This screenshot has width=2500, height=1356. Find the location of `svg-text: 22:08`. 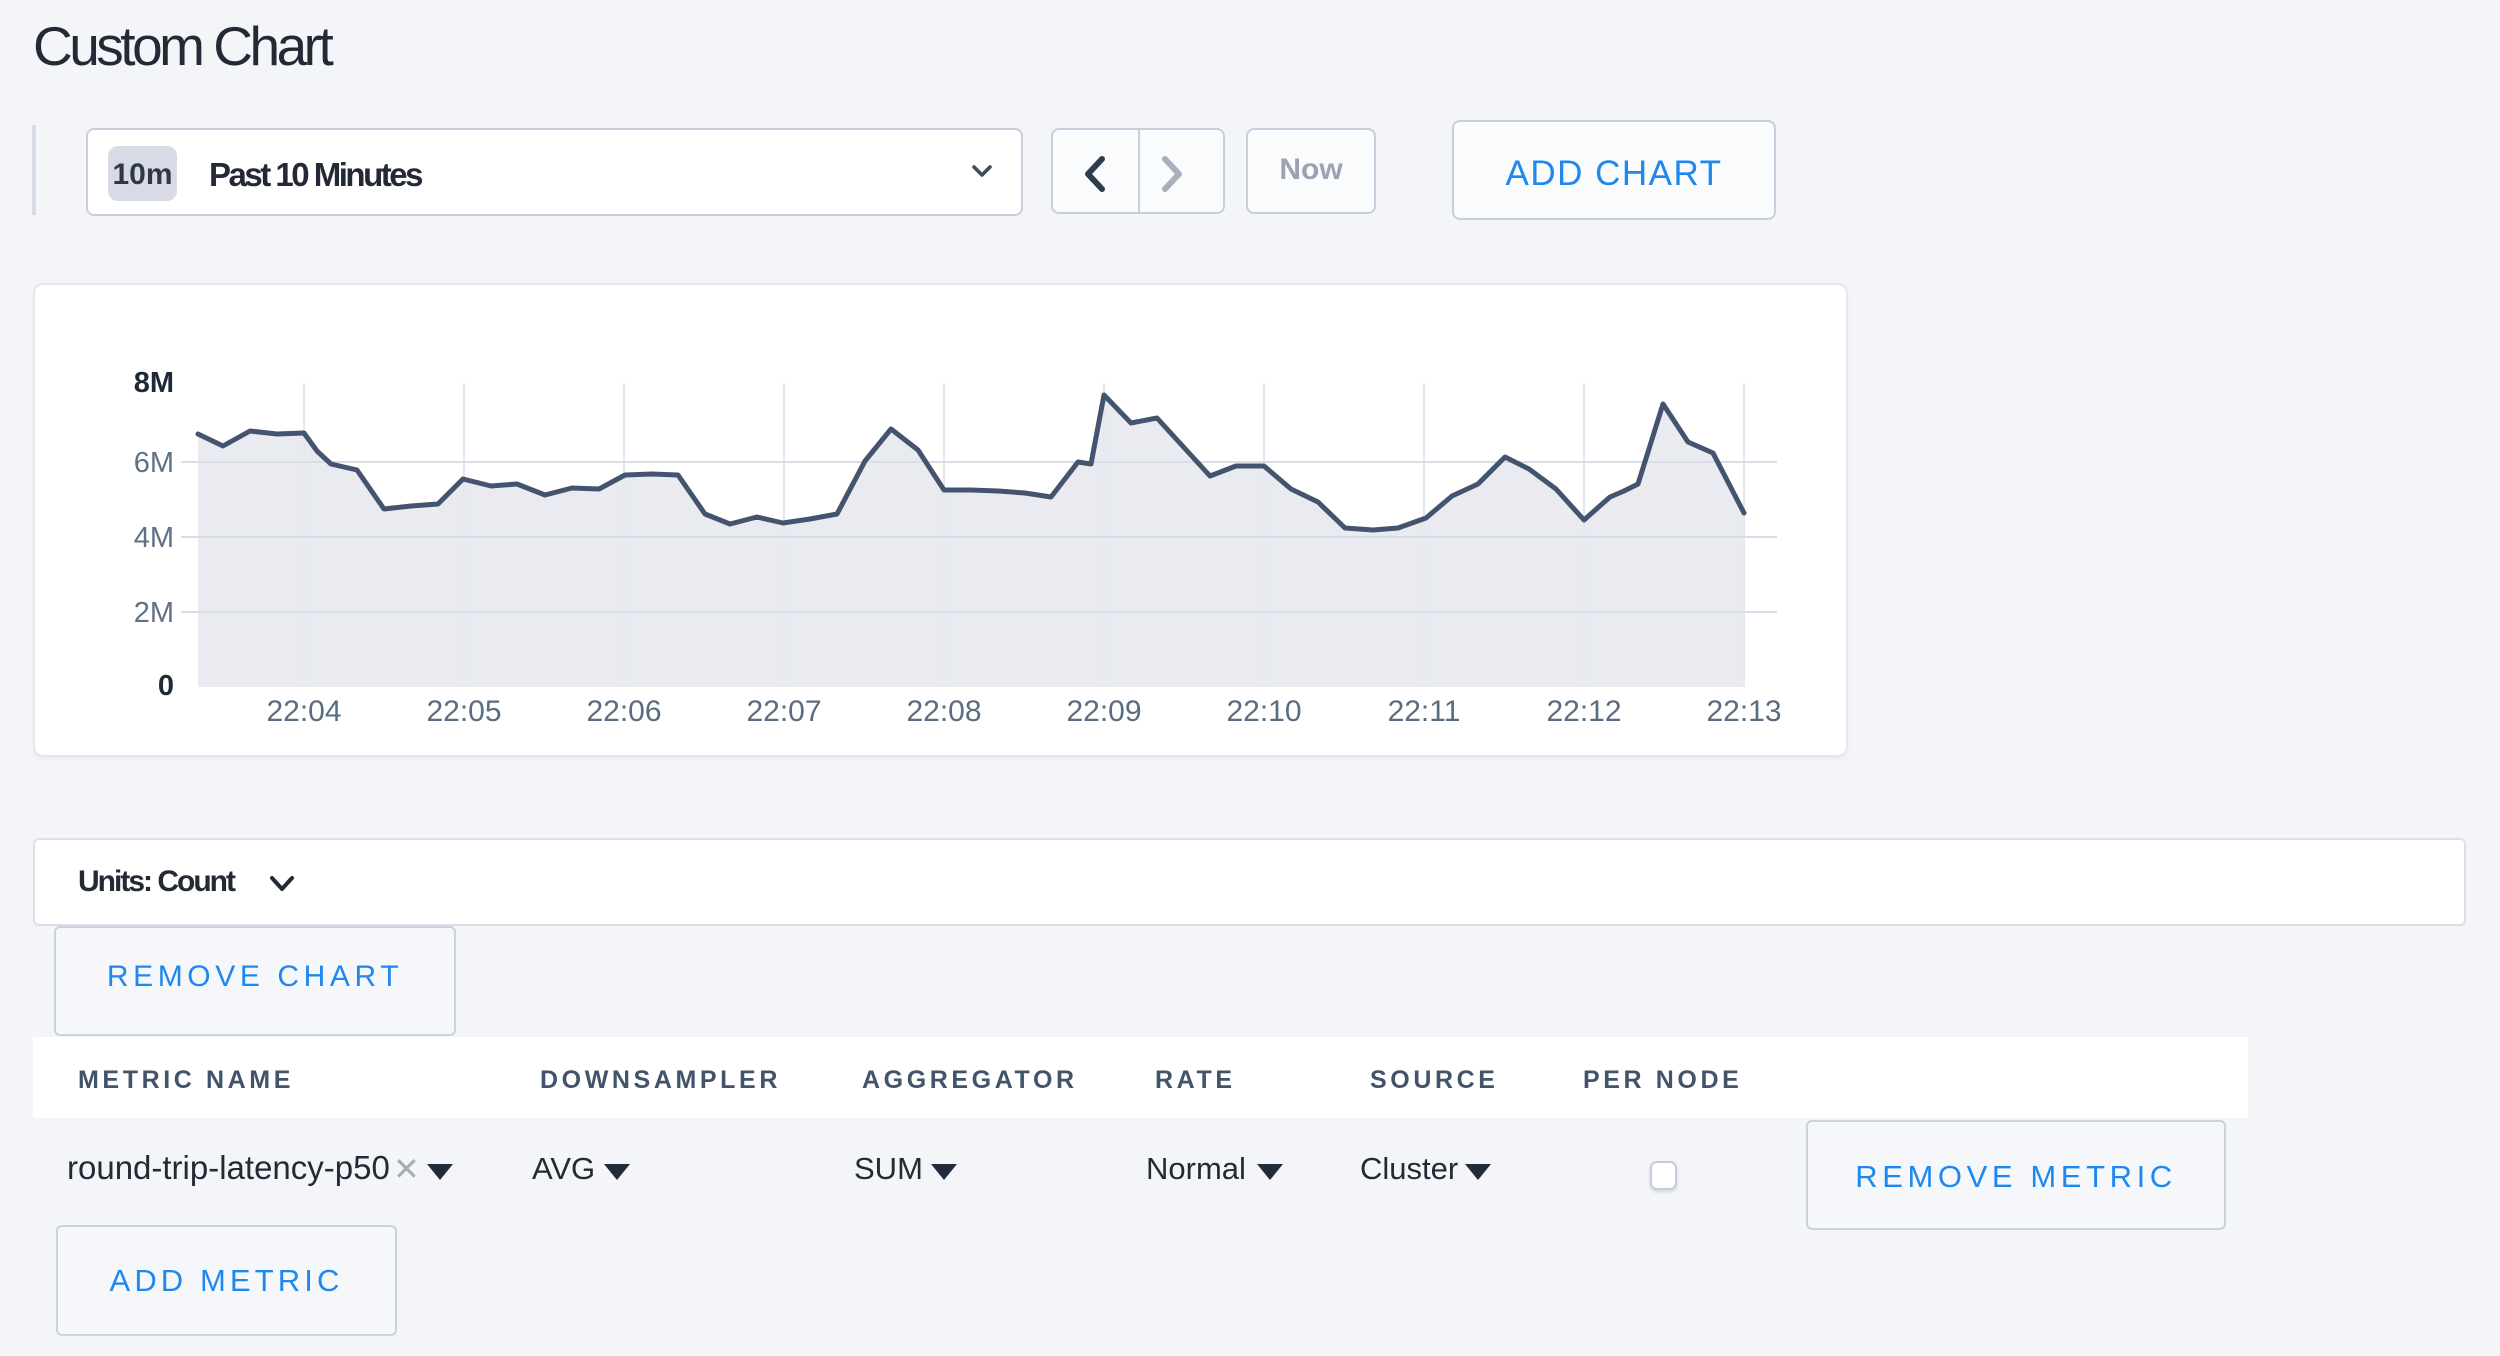

svg-text: 22:08 is located at coordinates (943, 711).